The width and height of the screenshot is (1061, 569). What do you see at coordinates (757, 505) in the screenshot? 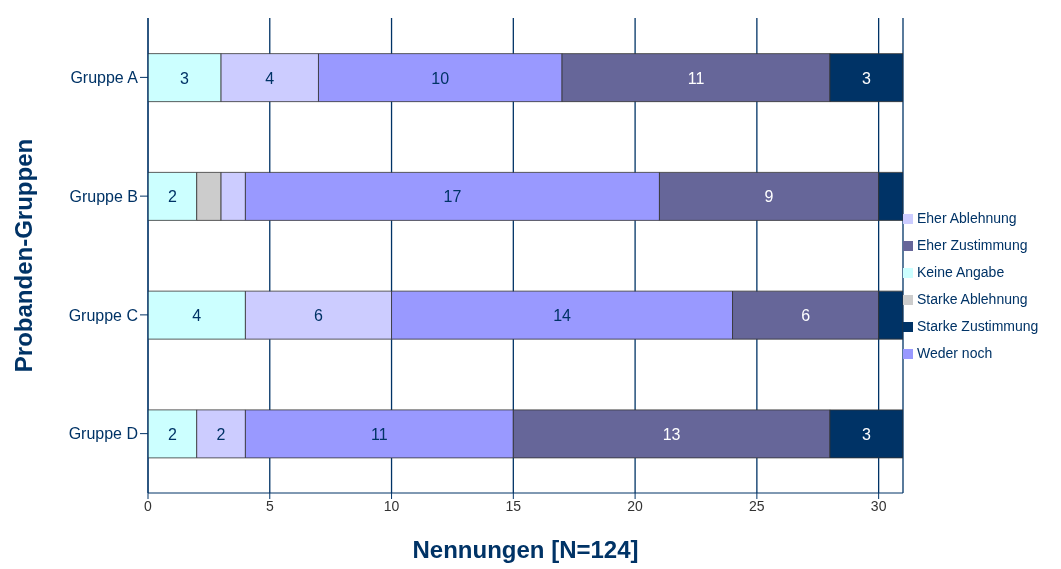
I see `x-tick-label: 25` at bounding box center [757, 505].